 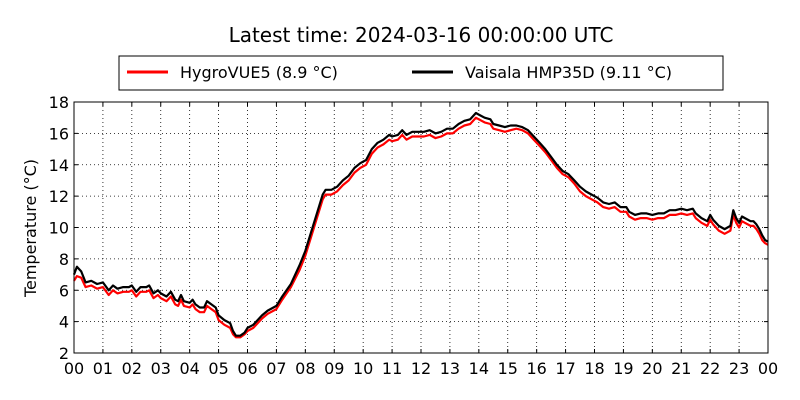 I want to click on x-tick-label: 04, so click(x=189, y=368).